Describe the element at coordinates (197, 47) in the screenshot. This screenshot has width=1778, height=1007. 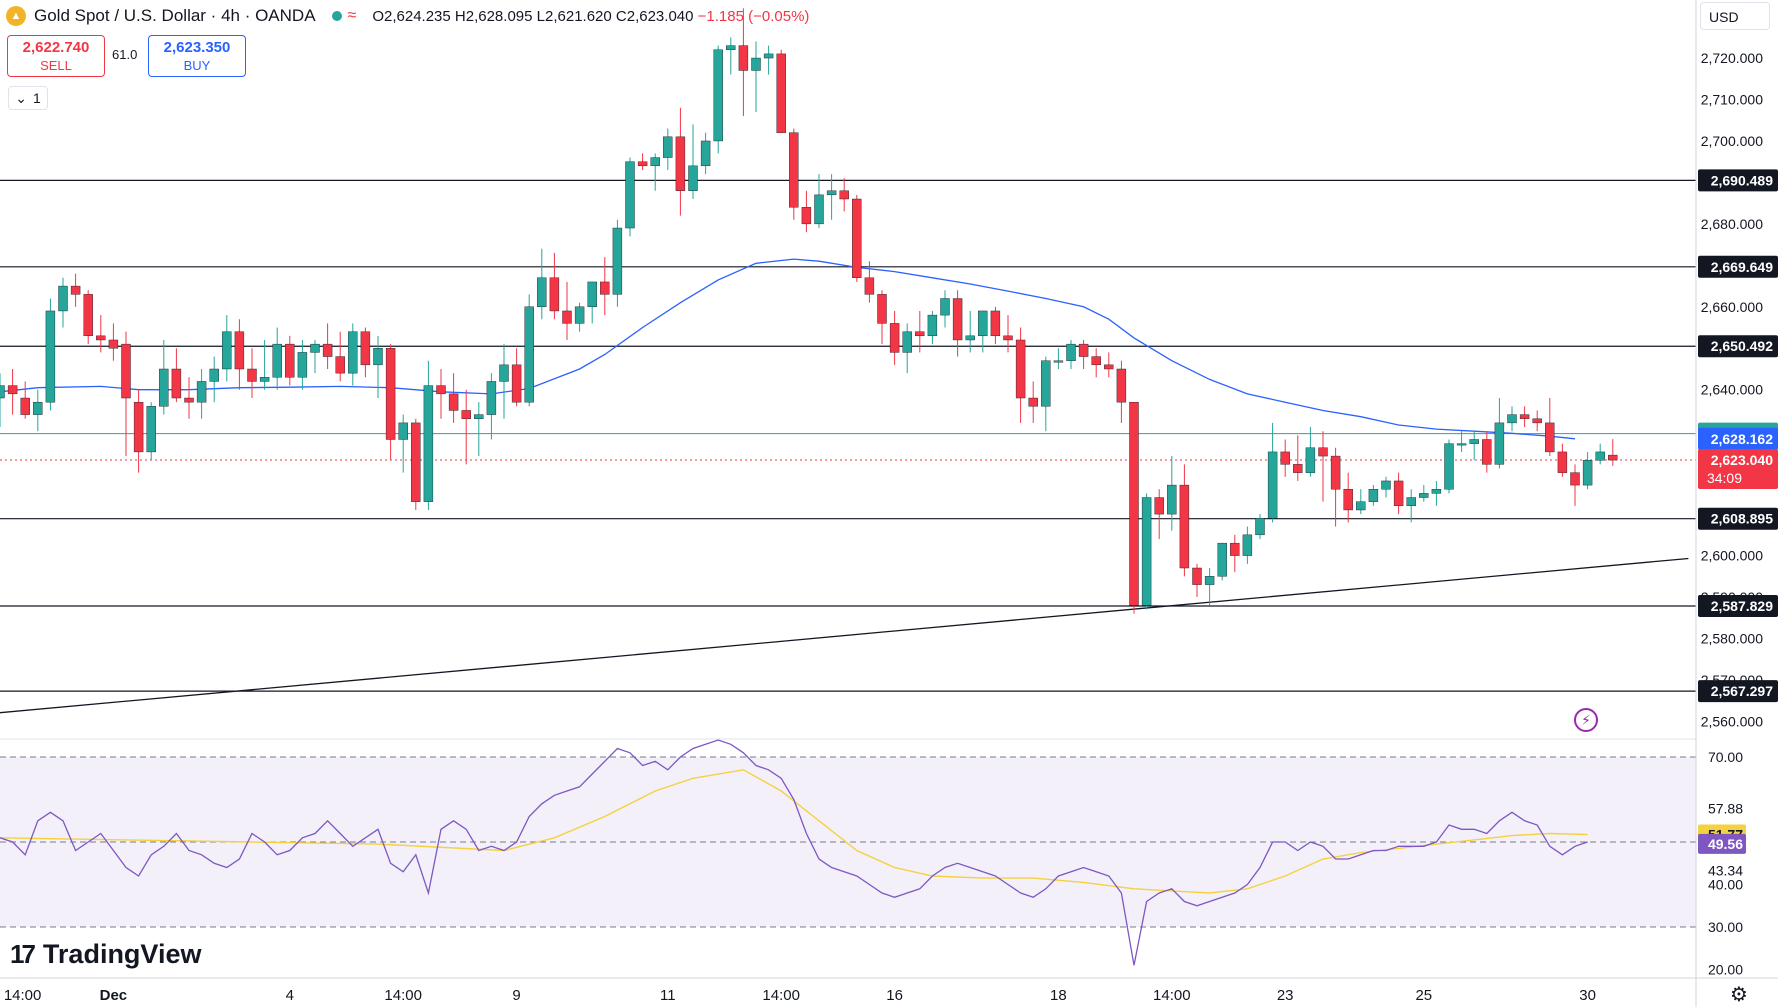
I see `buy-price: 2,623.350` at that location.